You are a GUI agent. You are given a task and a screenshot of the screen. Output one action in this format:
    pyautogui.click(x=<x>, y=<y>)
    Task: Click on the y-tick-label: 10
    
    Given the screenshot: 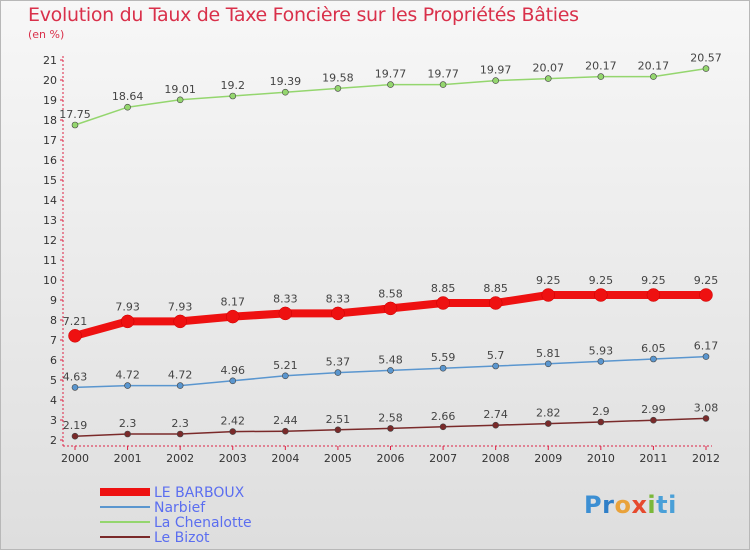 What is the action you would take?
    pyautogui.click(x=50, y=280)
    